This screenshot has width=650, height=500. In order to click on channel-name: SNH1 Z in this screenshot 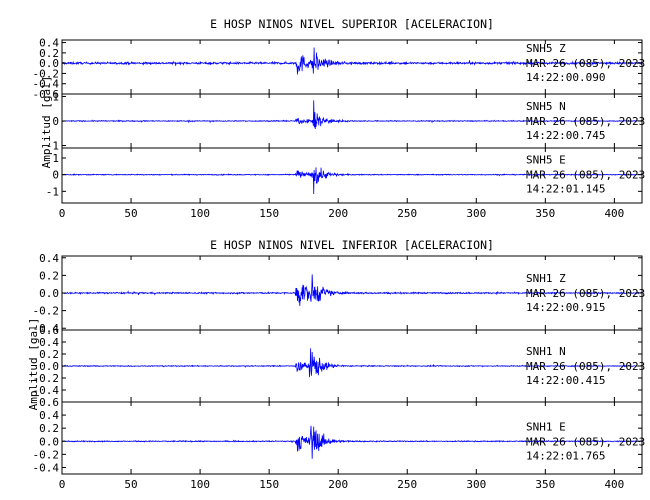, I will do `click(546, 278)`.